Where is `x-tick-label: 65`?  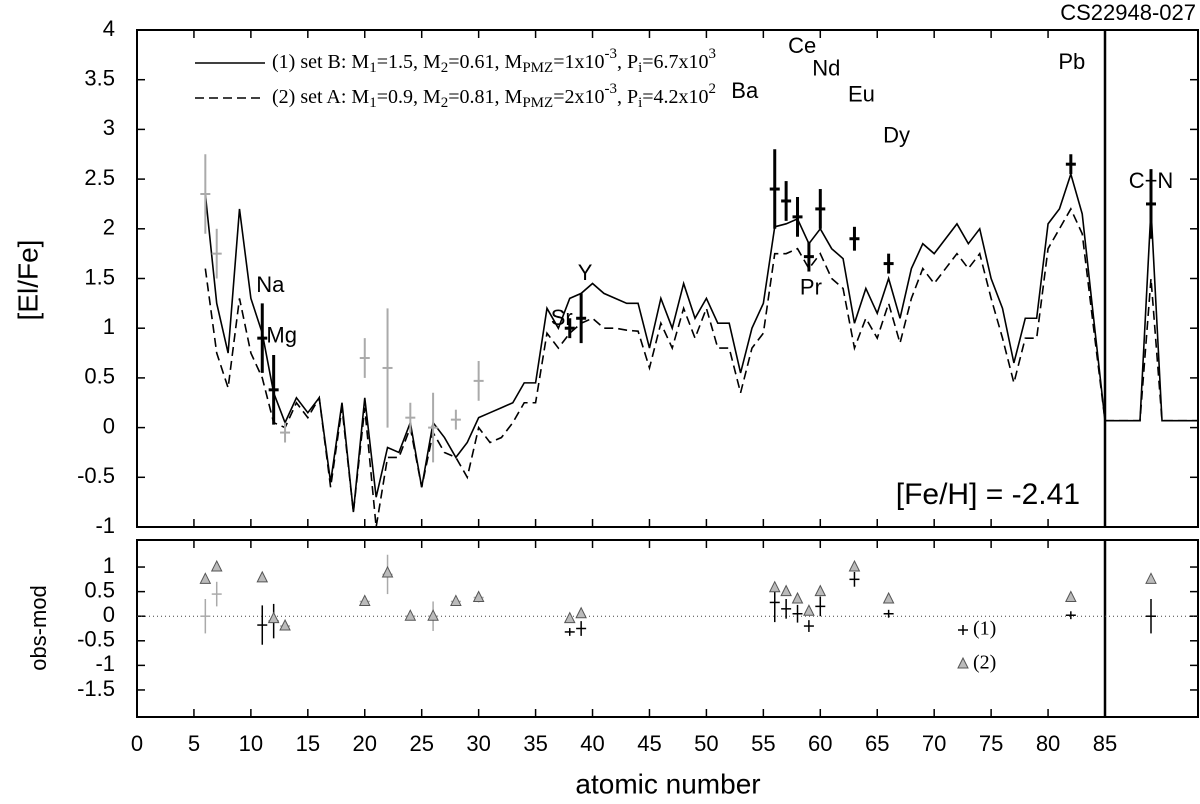 x-tick-label: 65 is located at coordinates (877, 743).